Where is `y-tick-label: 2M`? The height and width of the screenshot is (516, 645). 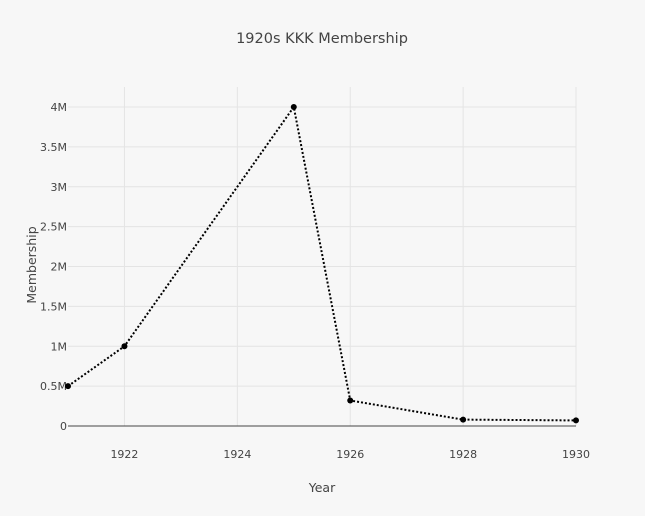 y-tick-label: 2M is located at coordinates (59, 267).